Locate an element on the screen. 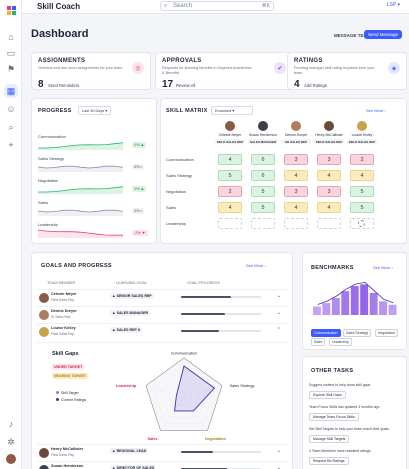 The image size is (409, 469). learning-goal-badge: ▲ SALES REP II is located at coordinates (126, 330).